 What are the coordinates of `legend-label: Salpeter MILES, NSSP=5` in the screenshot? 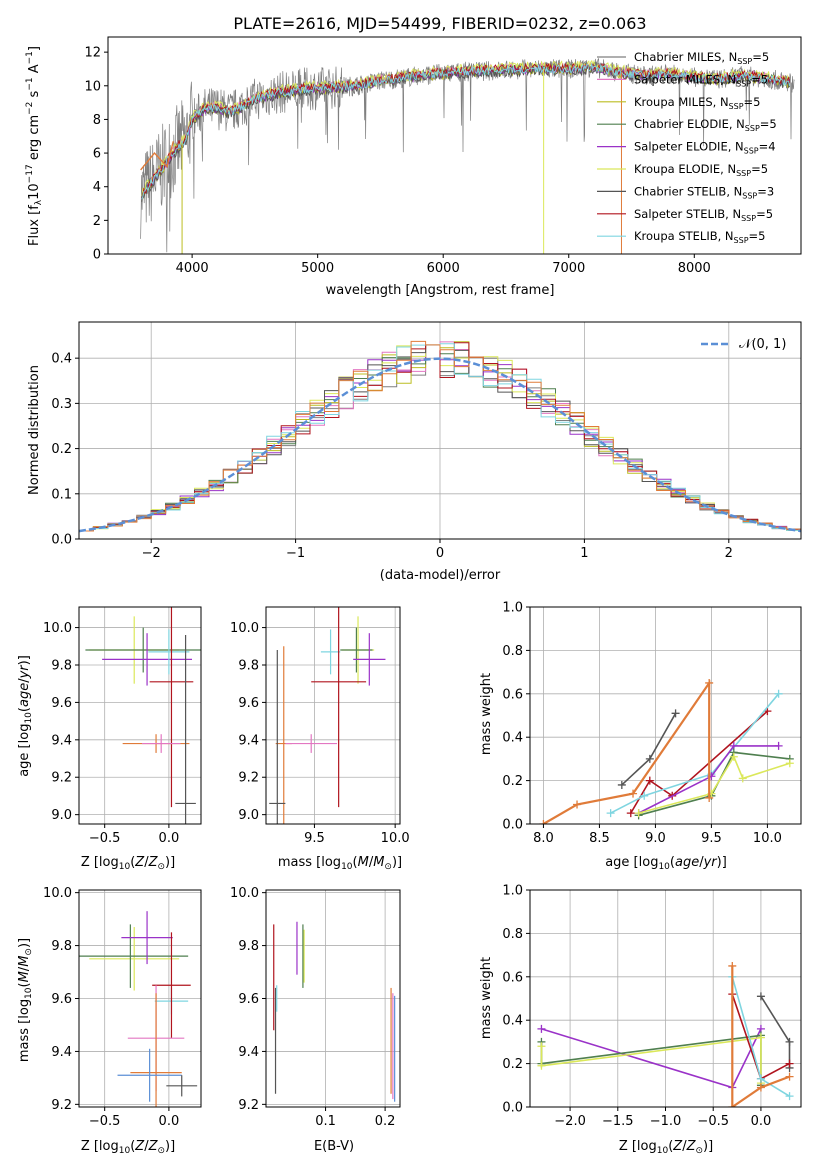 It's located at (701, 80).